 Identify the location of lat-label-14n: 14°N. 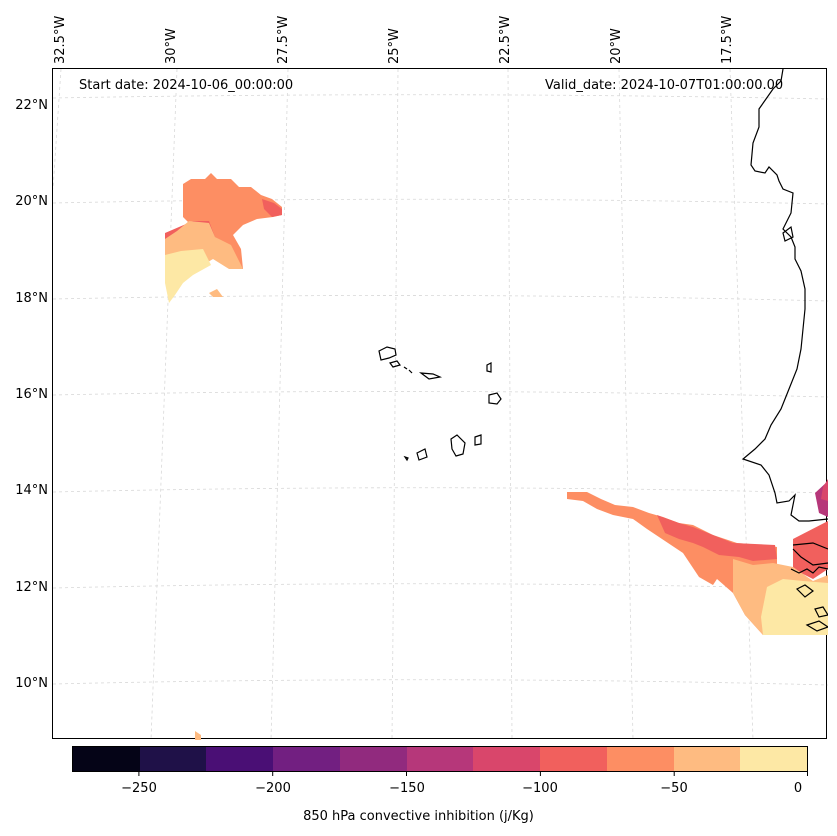
(31, 490).